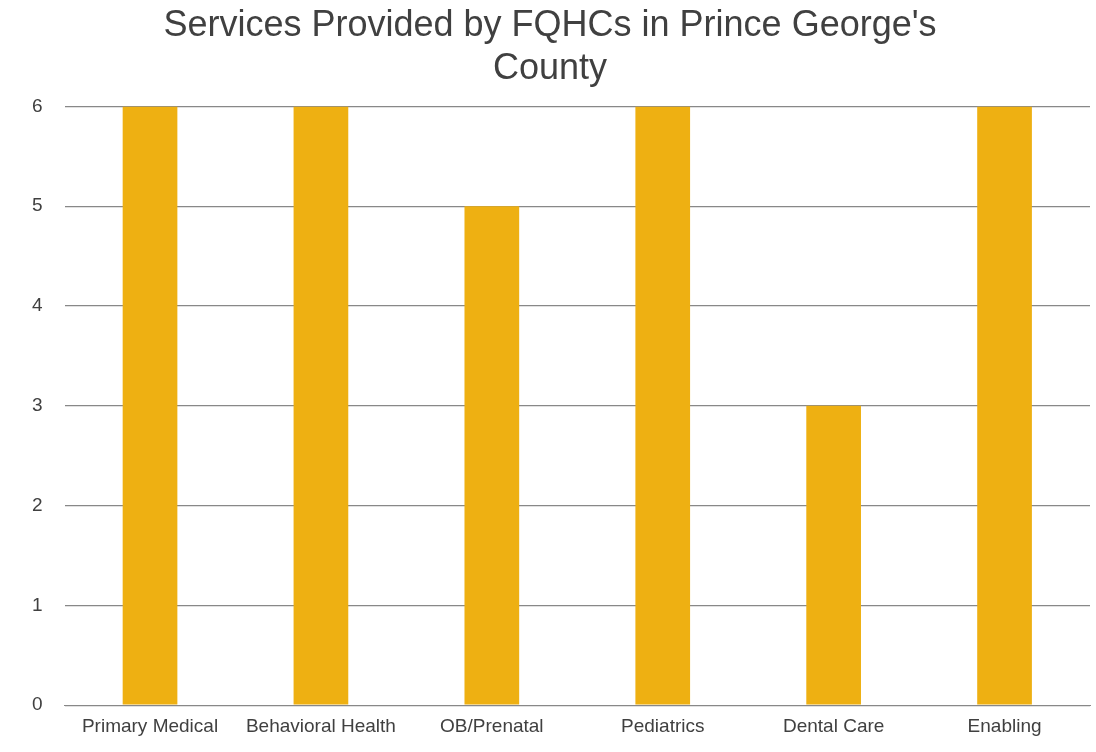 The image size is (1096, 752). What do you see at coordinates (37, 205) in the screenshot?
I see `y-tick-label: 5` at bounding box center [37, 205].